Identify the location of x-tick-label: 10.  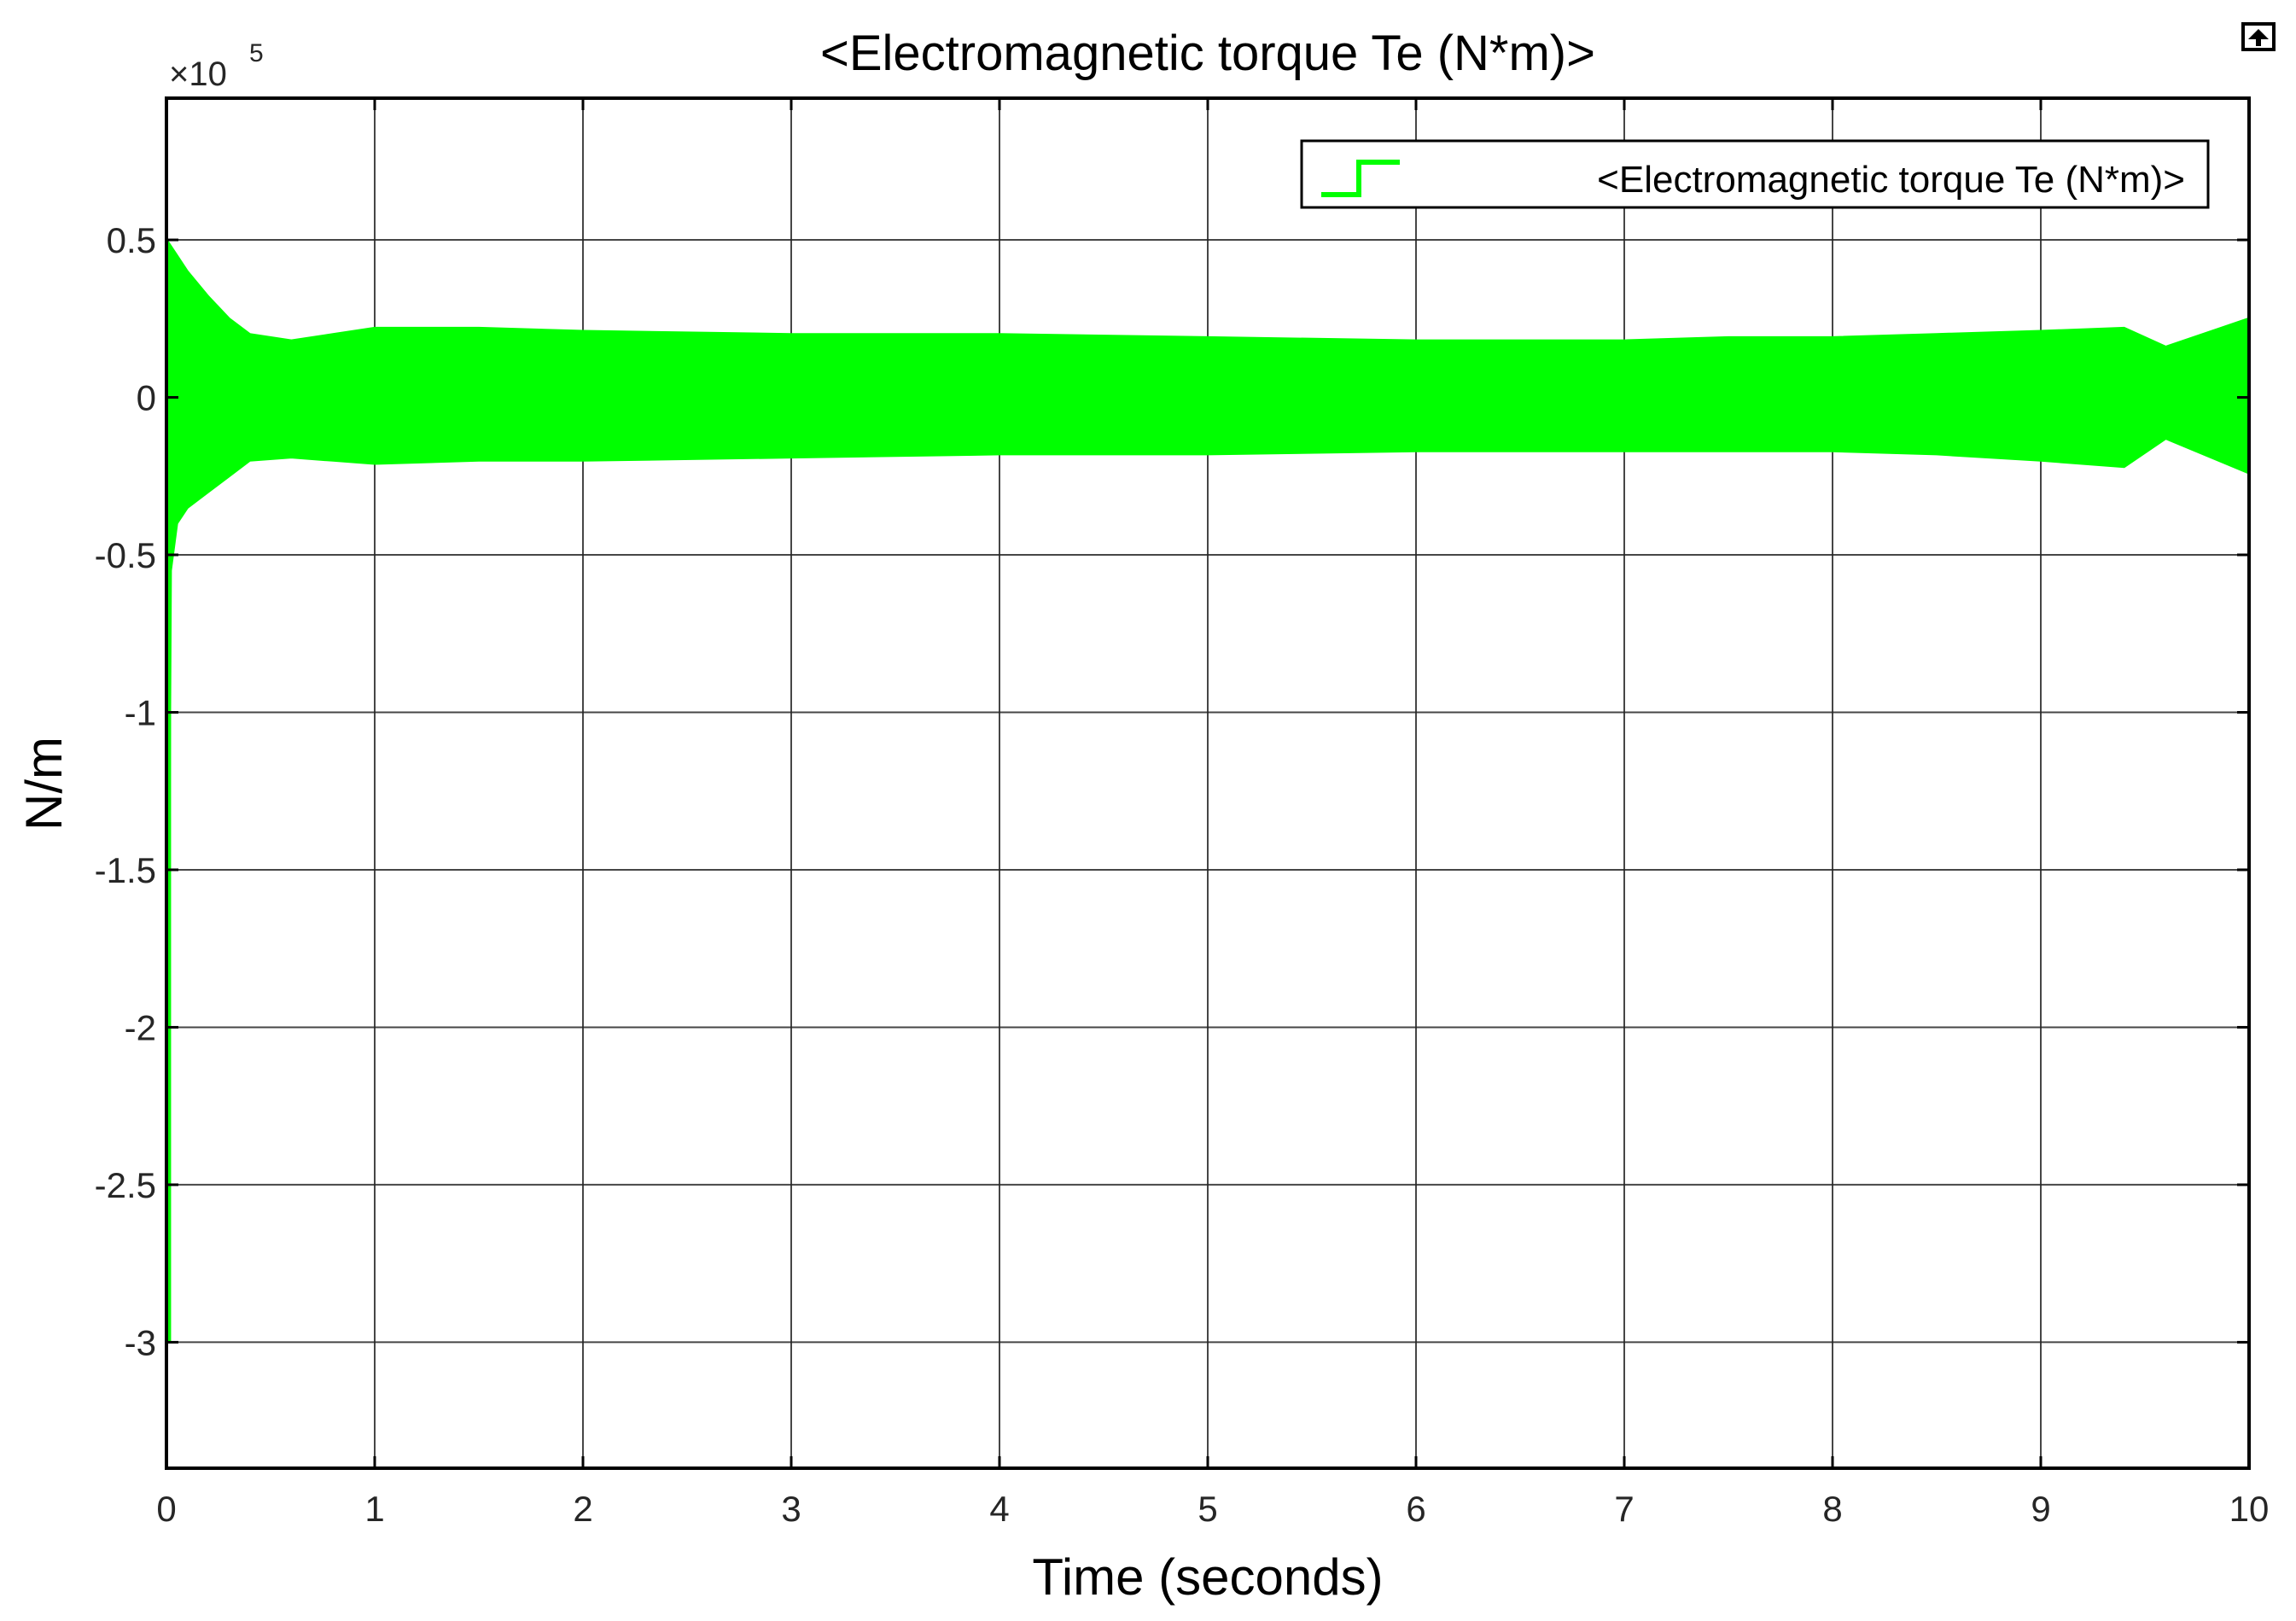
(2250, 1509).